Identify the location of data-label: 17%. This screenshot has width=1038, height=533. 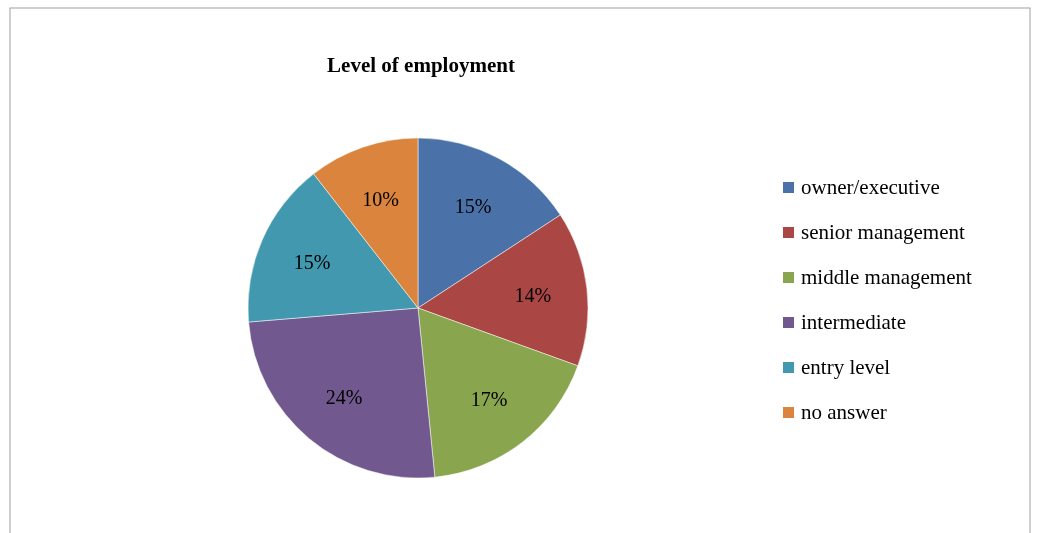
(489, 399).